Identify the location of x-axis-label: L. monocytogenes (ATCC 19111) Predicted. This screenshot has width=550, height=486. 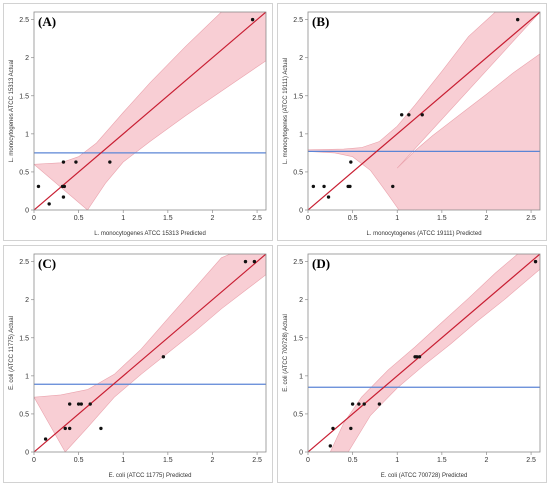
(423, 234).